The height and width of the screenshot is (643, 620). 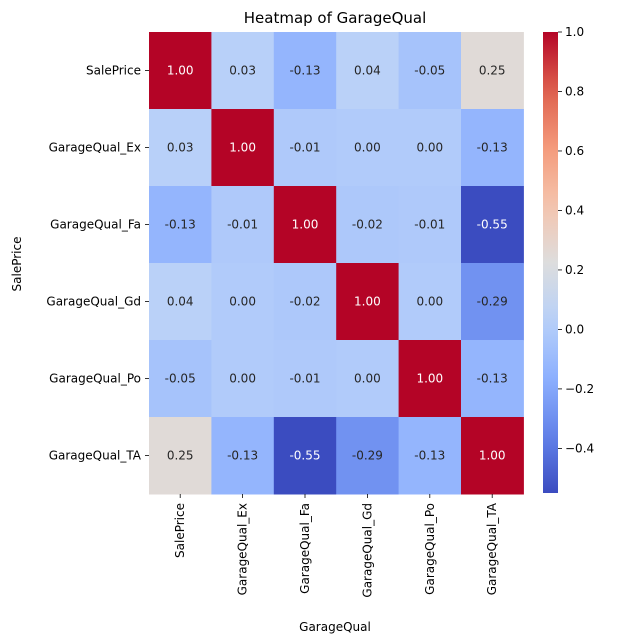 What do you see at coordinates (579, 389) in the screenshot?
I see `colorbar-tick-label: −0.2` at bounding box center [579, 389].